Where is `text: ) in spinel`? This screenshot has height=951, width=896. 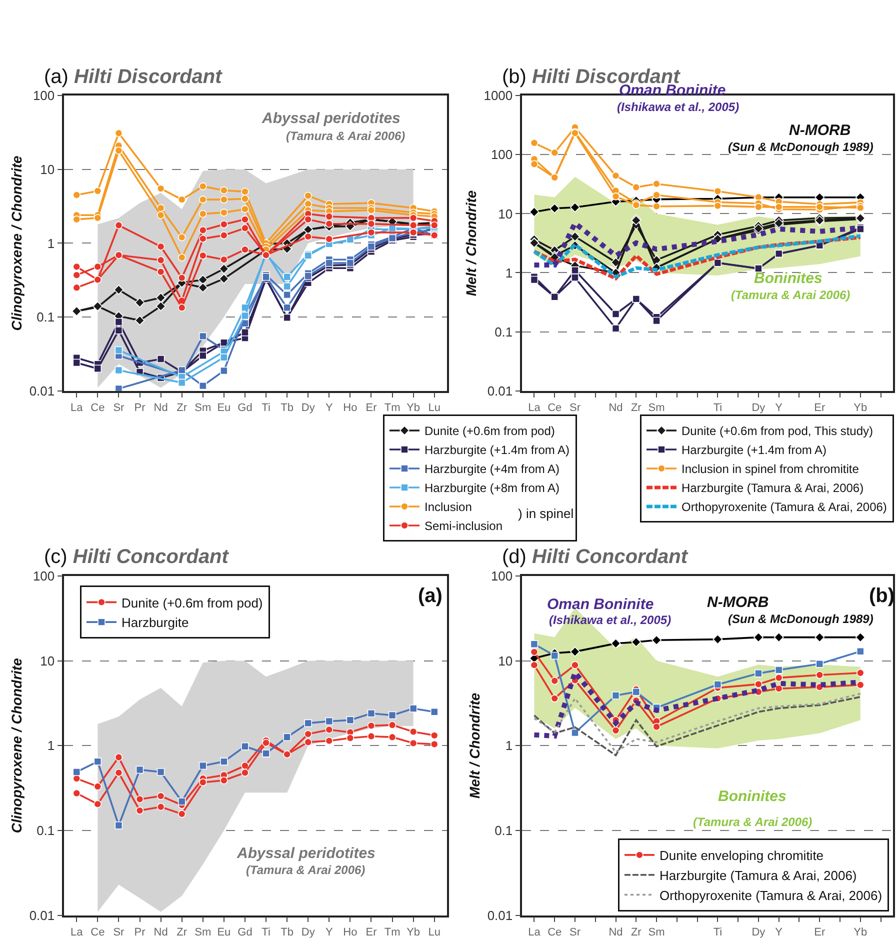 text: ) in spinel is located at coordinates (546, 513).